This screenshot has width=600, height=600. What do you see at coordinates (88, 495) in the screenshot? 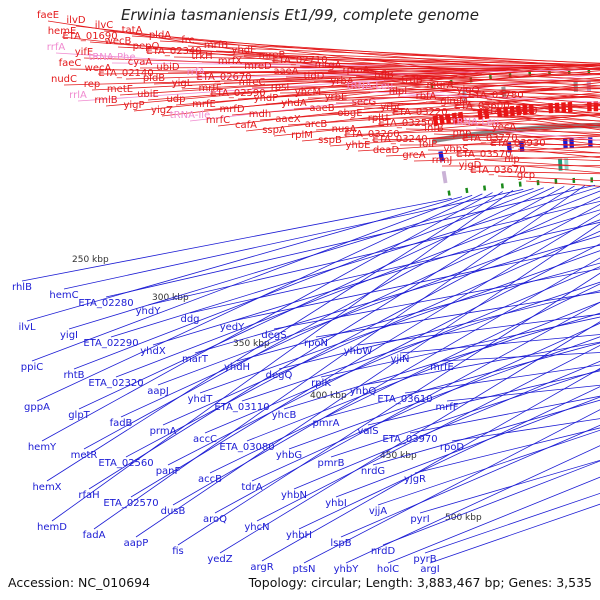
I see `reverse-gene-label: rfaH` at bounding box center [88, 495].